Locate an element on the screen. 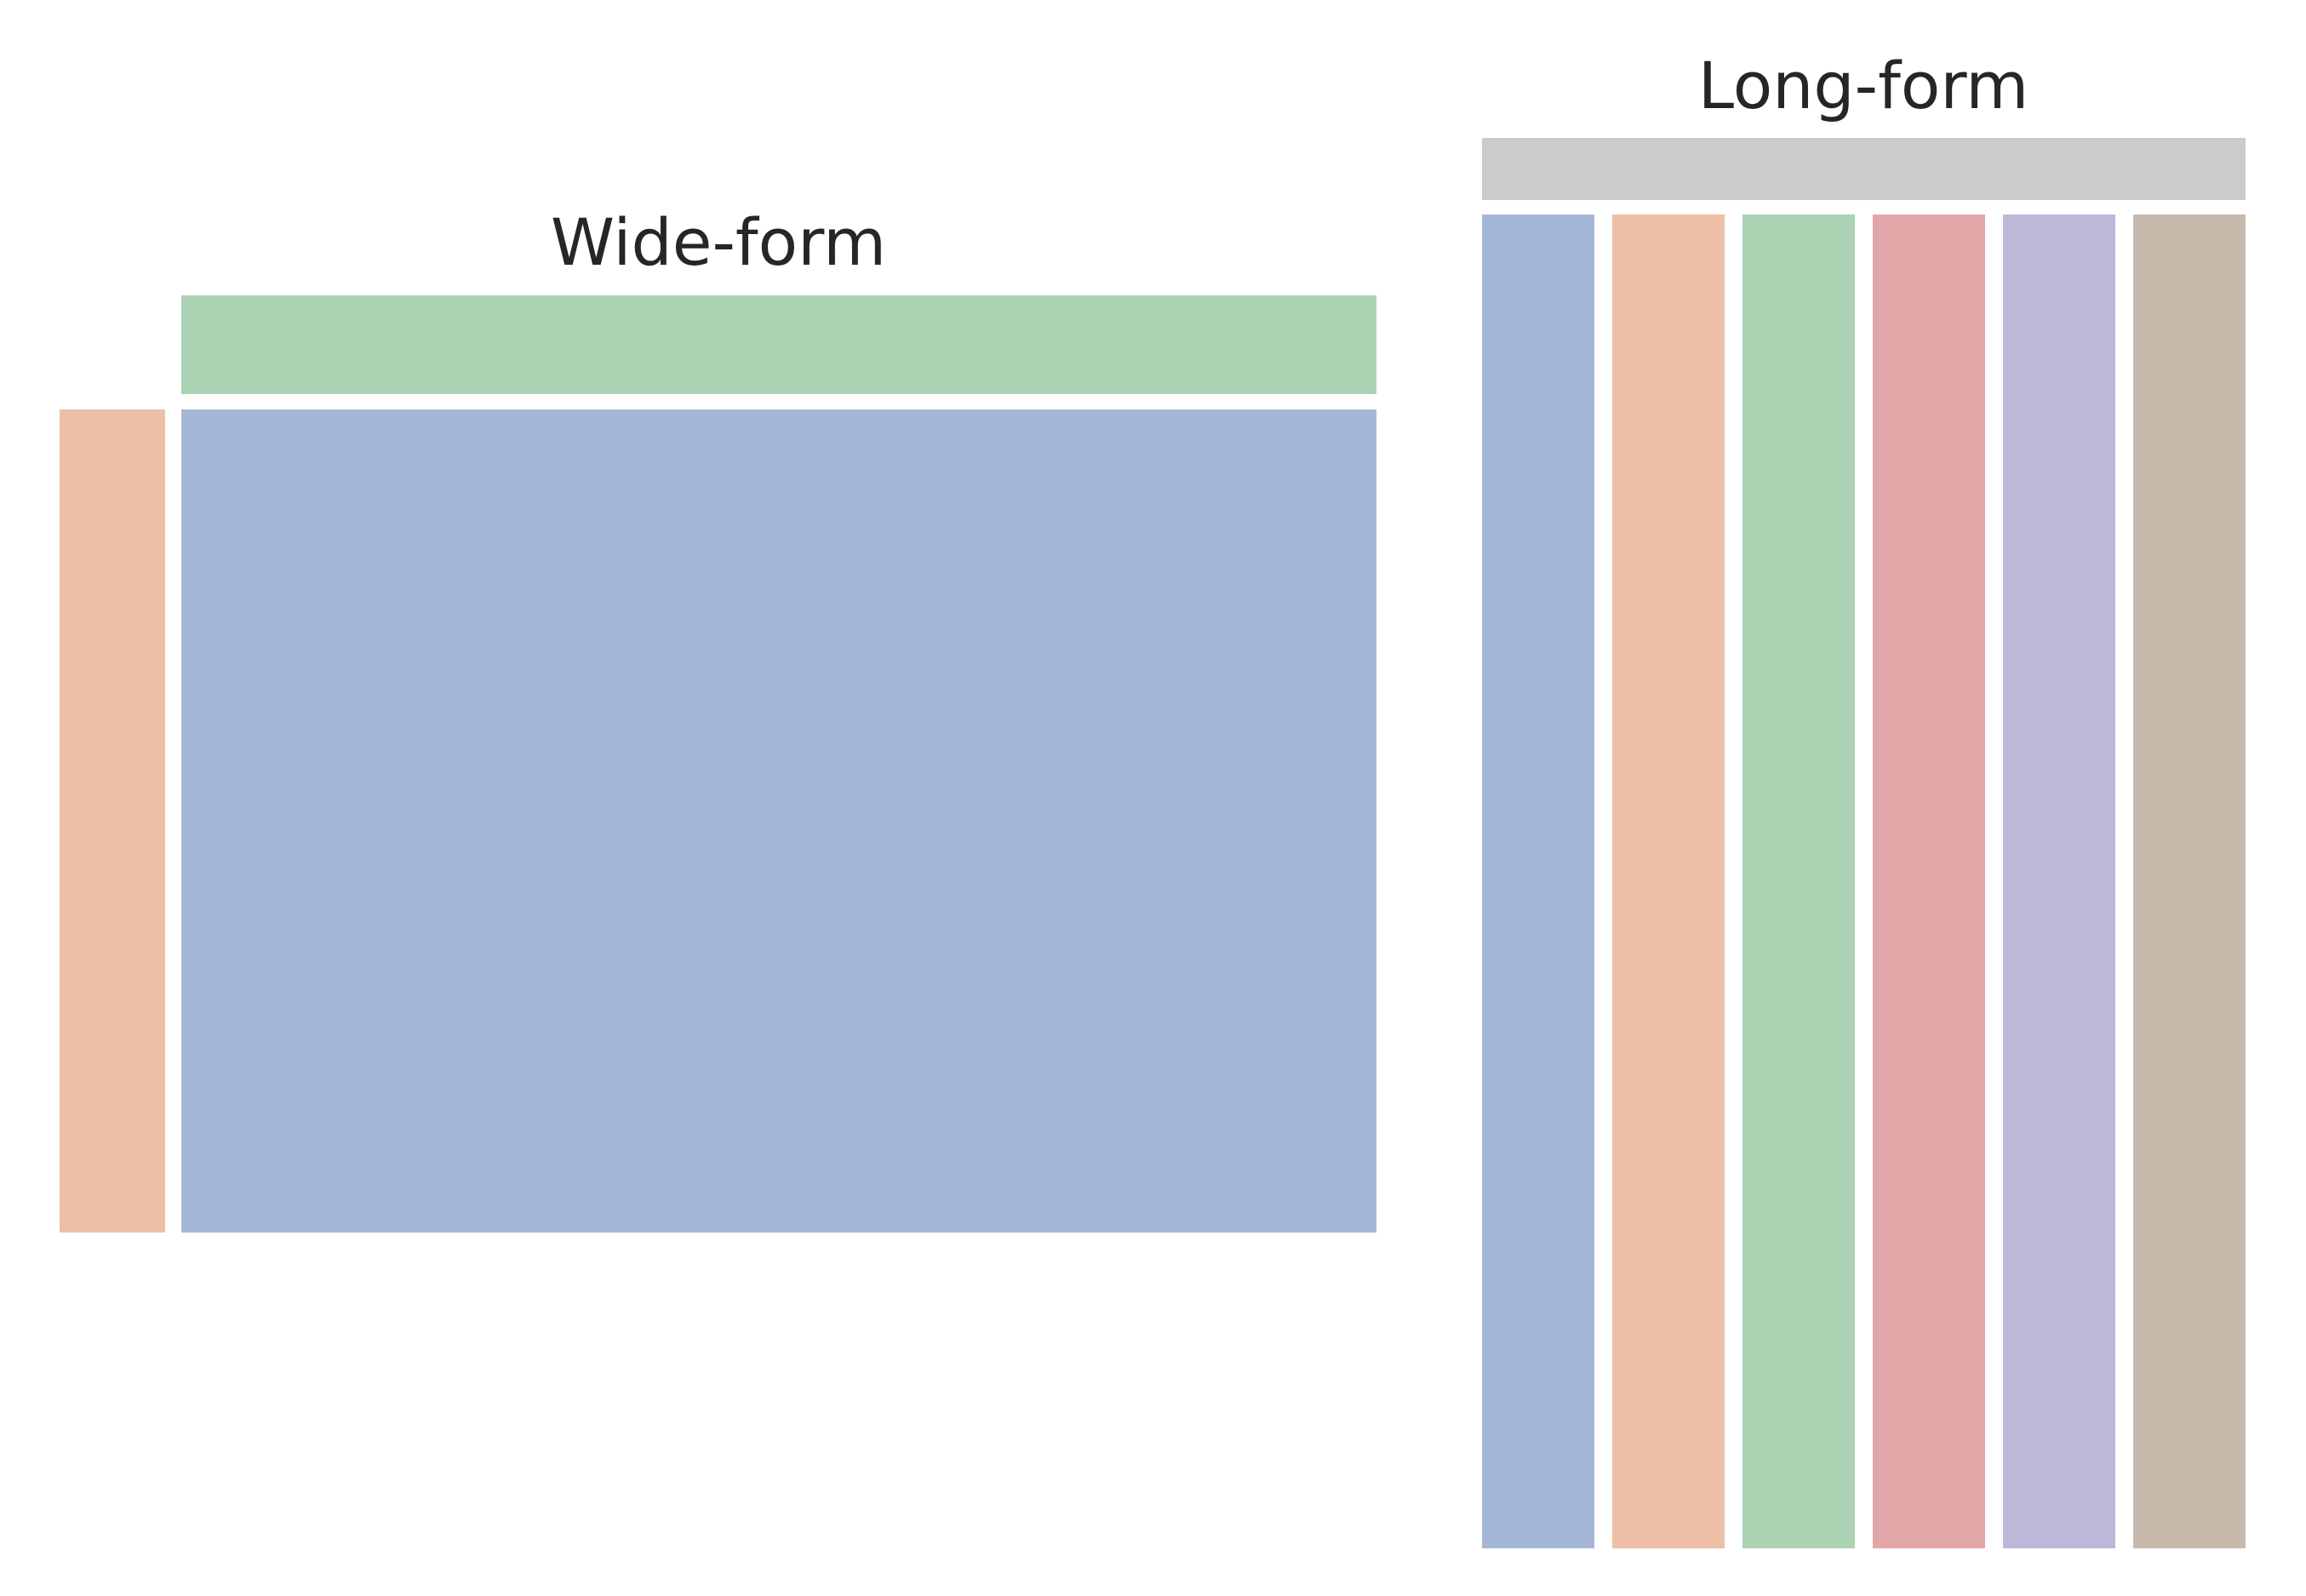 This screenshot has height=1596, width=2306. wide-form-title: Wide-form is located at coordinates (718, 242).